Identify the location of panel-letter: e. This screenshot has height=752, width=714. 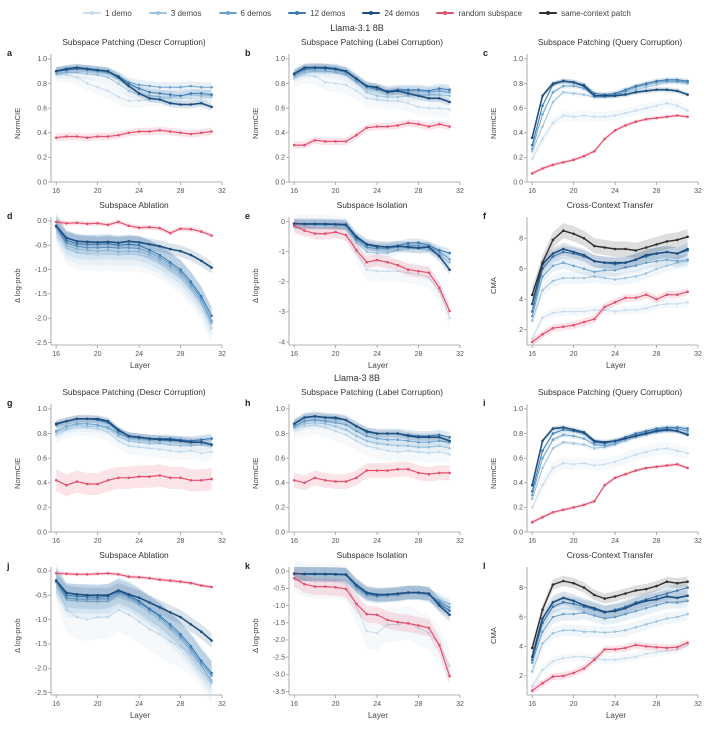
(248, 216).